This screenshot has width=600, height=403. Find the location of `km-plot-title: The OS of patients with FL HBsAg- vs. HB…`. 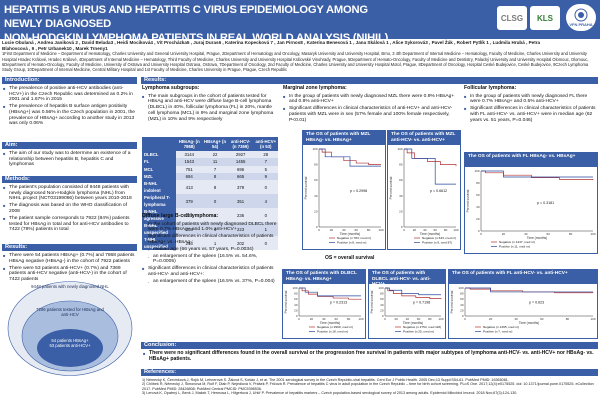

km-plot-title: The OS of patients with FL HBsAg- vs. HB… is located at coordinates (531, 160).